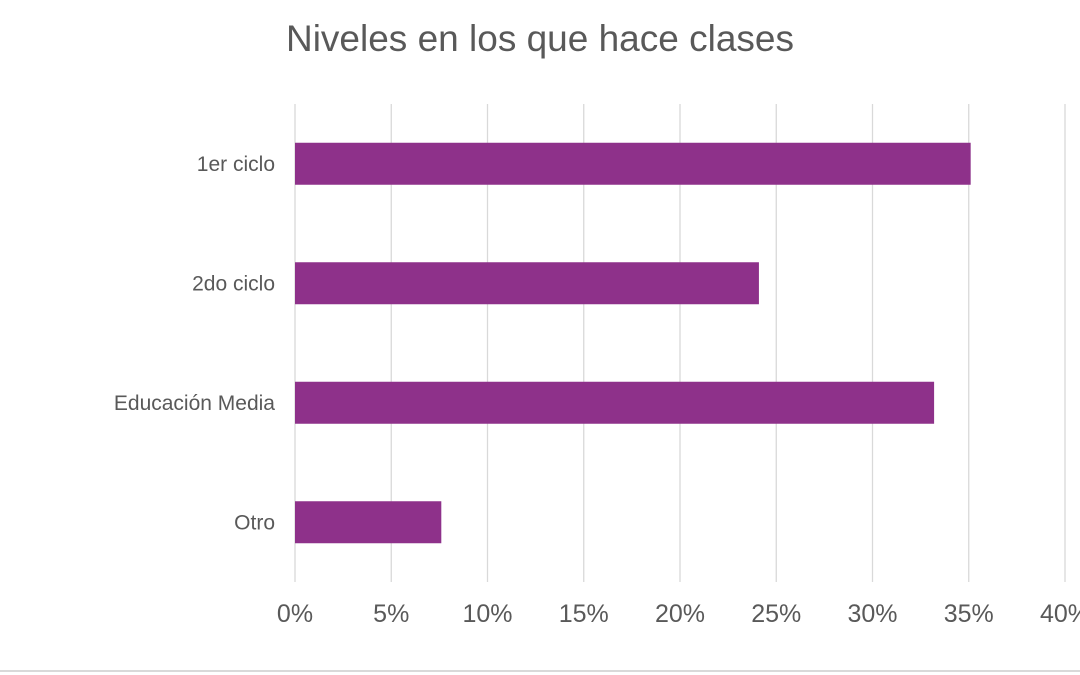 This screenshot has width=1080, height=675. Describe the element at coordinates (1060, 614) in the screenshot. I see `x-tick-label: 40%` at that location.